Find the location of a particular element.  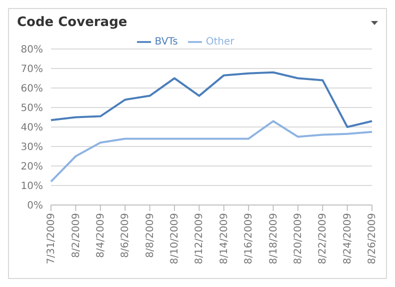

x-tick-label: 8/10/2009 is located at coordinates (175, 238).